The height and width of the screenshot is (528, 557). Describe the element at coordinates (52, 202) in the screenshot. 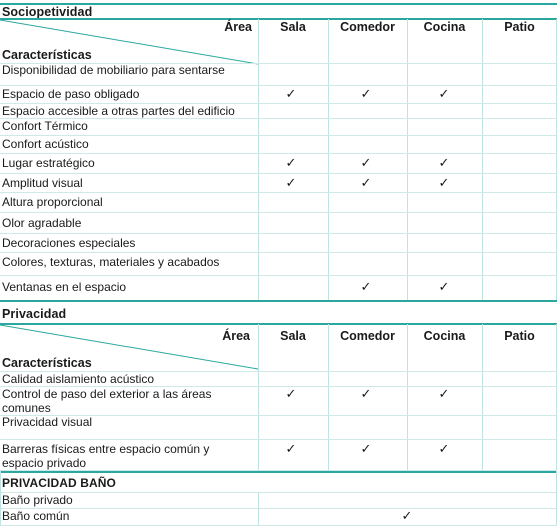

I see `row-label: Altura proporcional` at that location.